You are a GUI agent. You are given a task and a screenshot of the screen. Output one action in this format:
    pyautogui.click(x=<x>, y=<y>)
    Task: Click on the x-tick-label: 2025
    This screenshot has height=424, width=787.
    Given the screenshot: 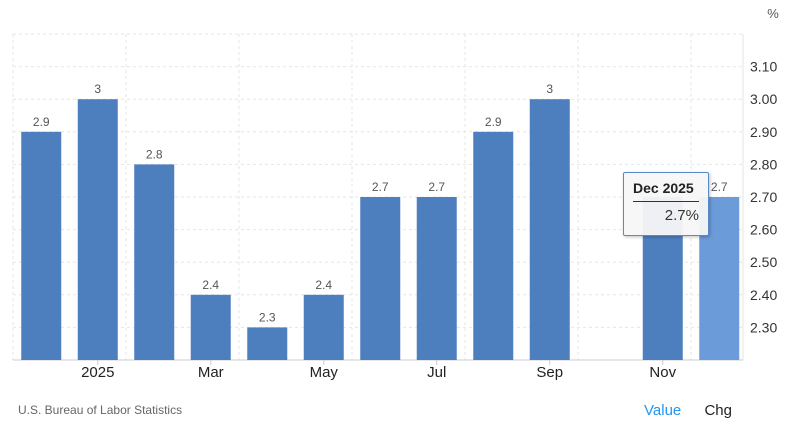 What is the action you would take?
    pyautogui.click(x=97, y=372)
    